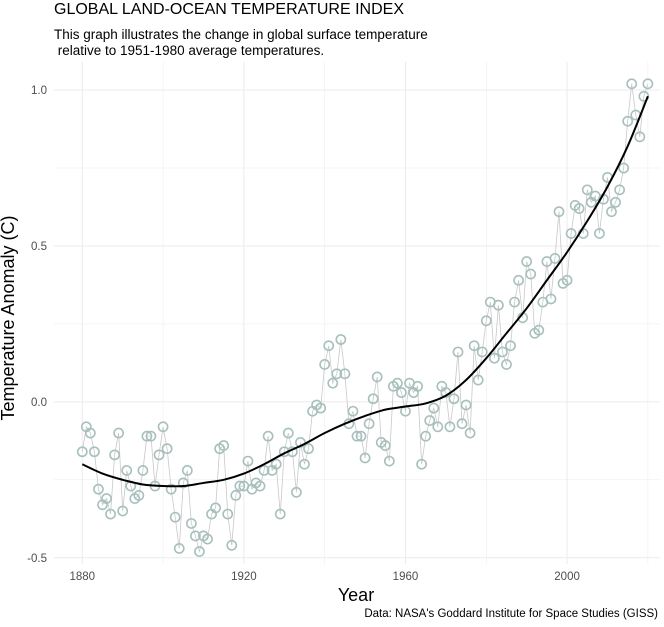 Image resolution: width=664 pixels, height=627 pixels. Describe the element at coordinates (9, 317) in the screenshot. I see `y-axis-title: Temperature Anomaly (C)` at that location.